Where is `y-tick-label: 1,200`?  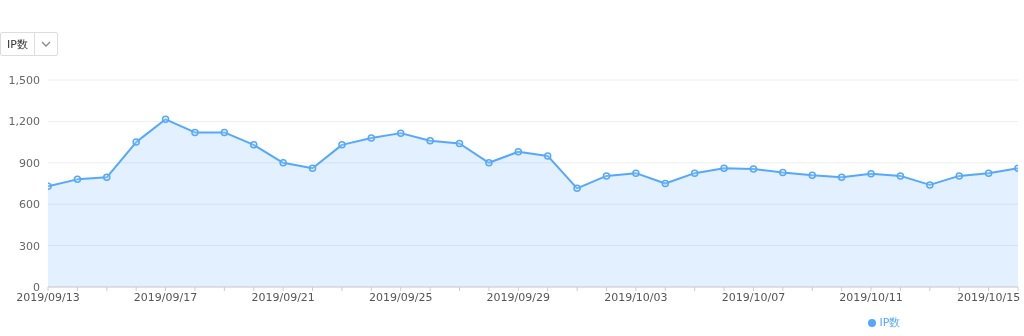 y-tick-label: 1,200 is located at coordinates (24, 122).